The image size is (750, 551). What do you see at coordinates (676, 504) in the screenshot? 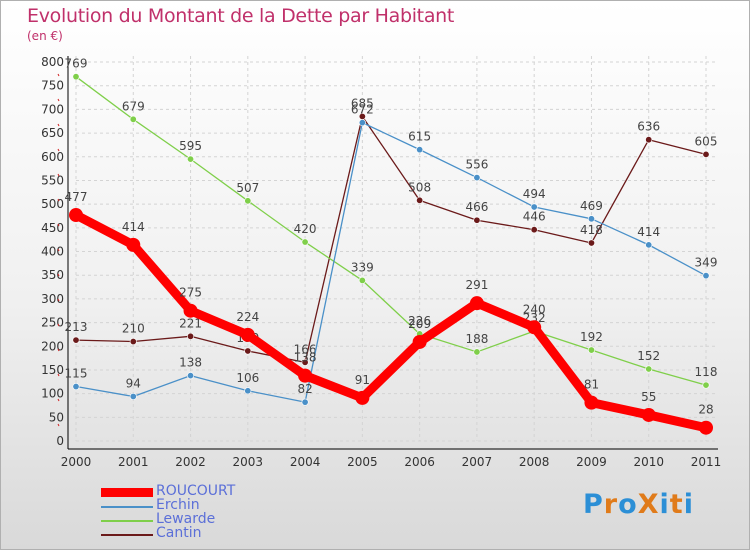
I see `logo-letter: t` at bounding box center [676, 504].